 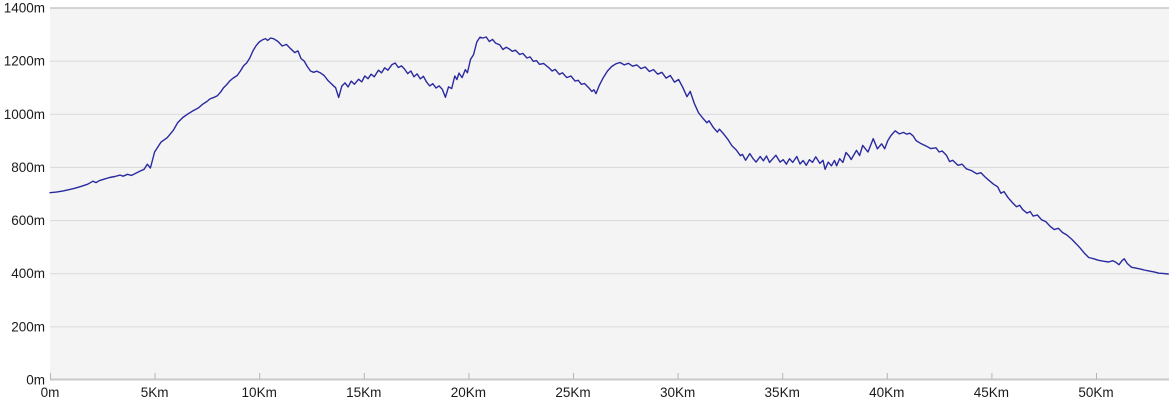 I want to click on x-tick-label: 5Km, so click(x=155, y=392).